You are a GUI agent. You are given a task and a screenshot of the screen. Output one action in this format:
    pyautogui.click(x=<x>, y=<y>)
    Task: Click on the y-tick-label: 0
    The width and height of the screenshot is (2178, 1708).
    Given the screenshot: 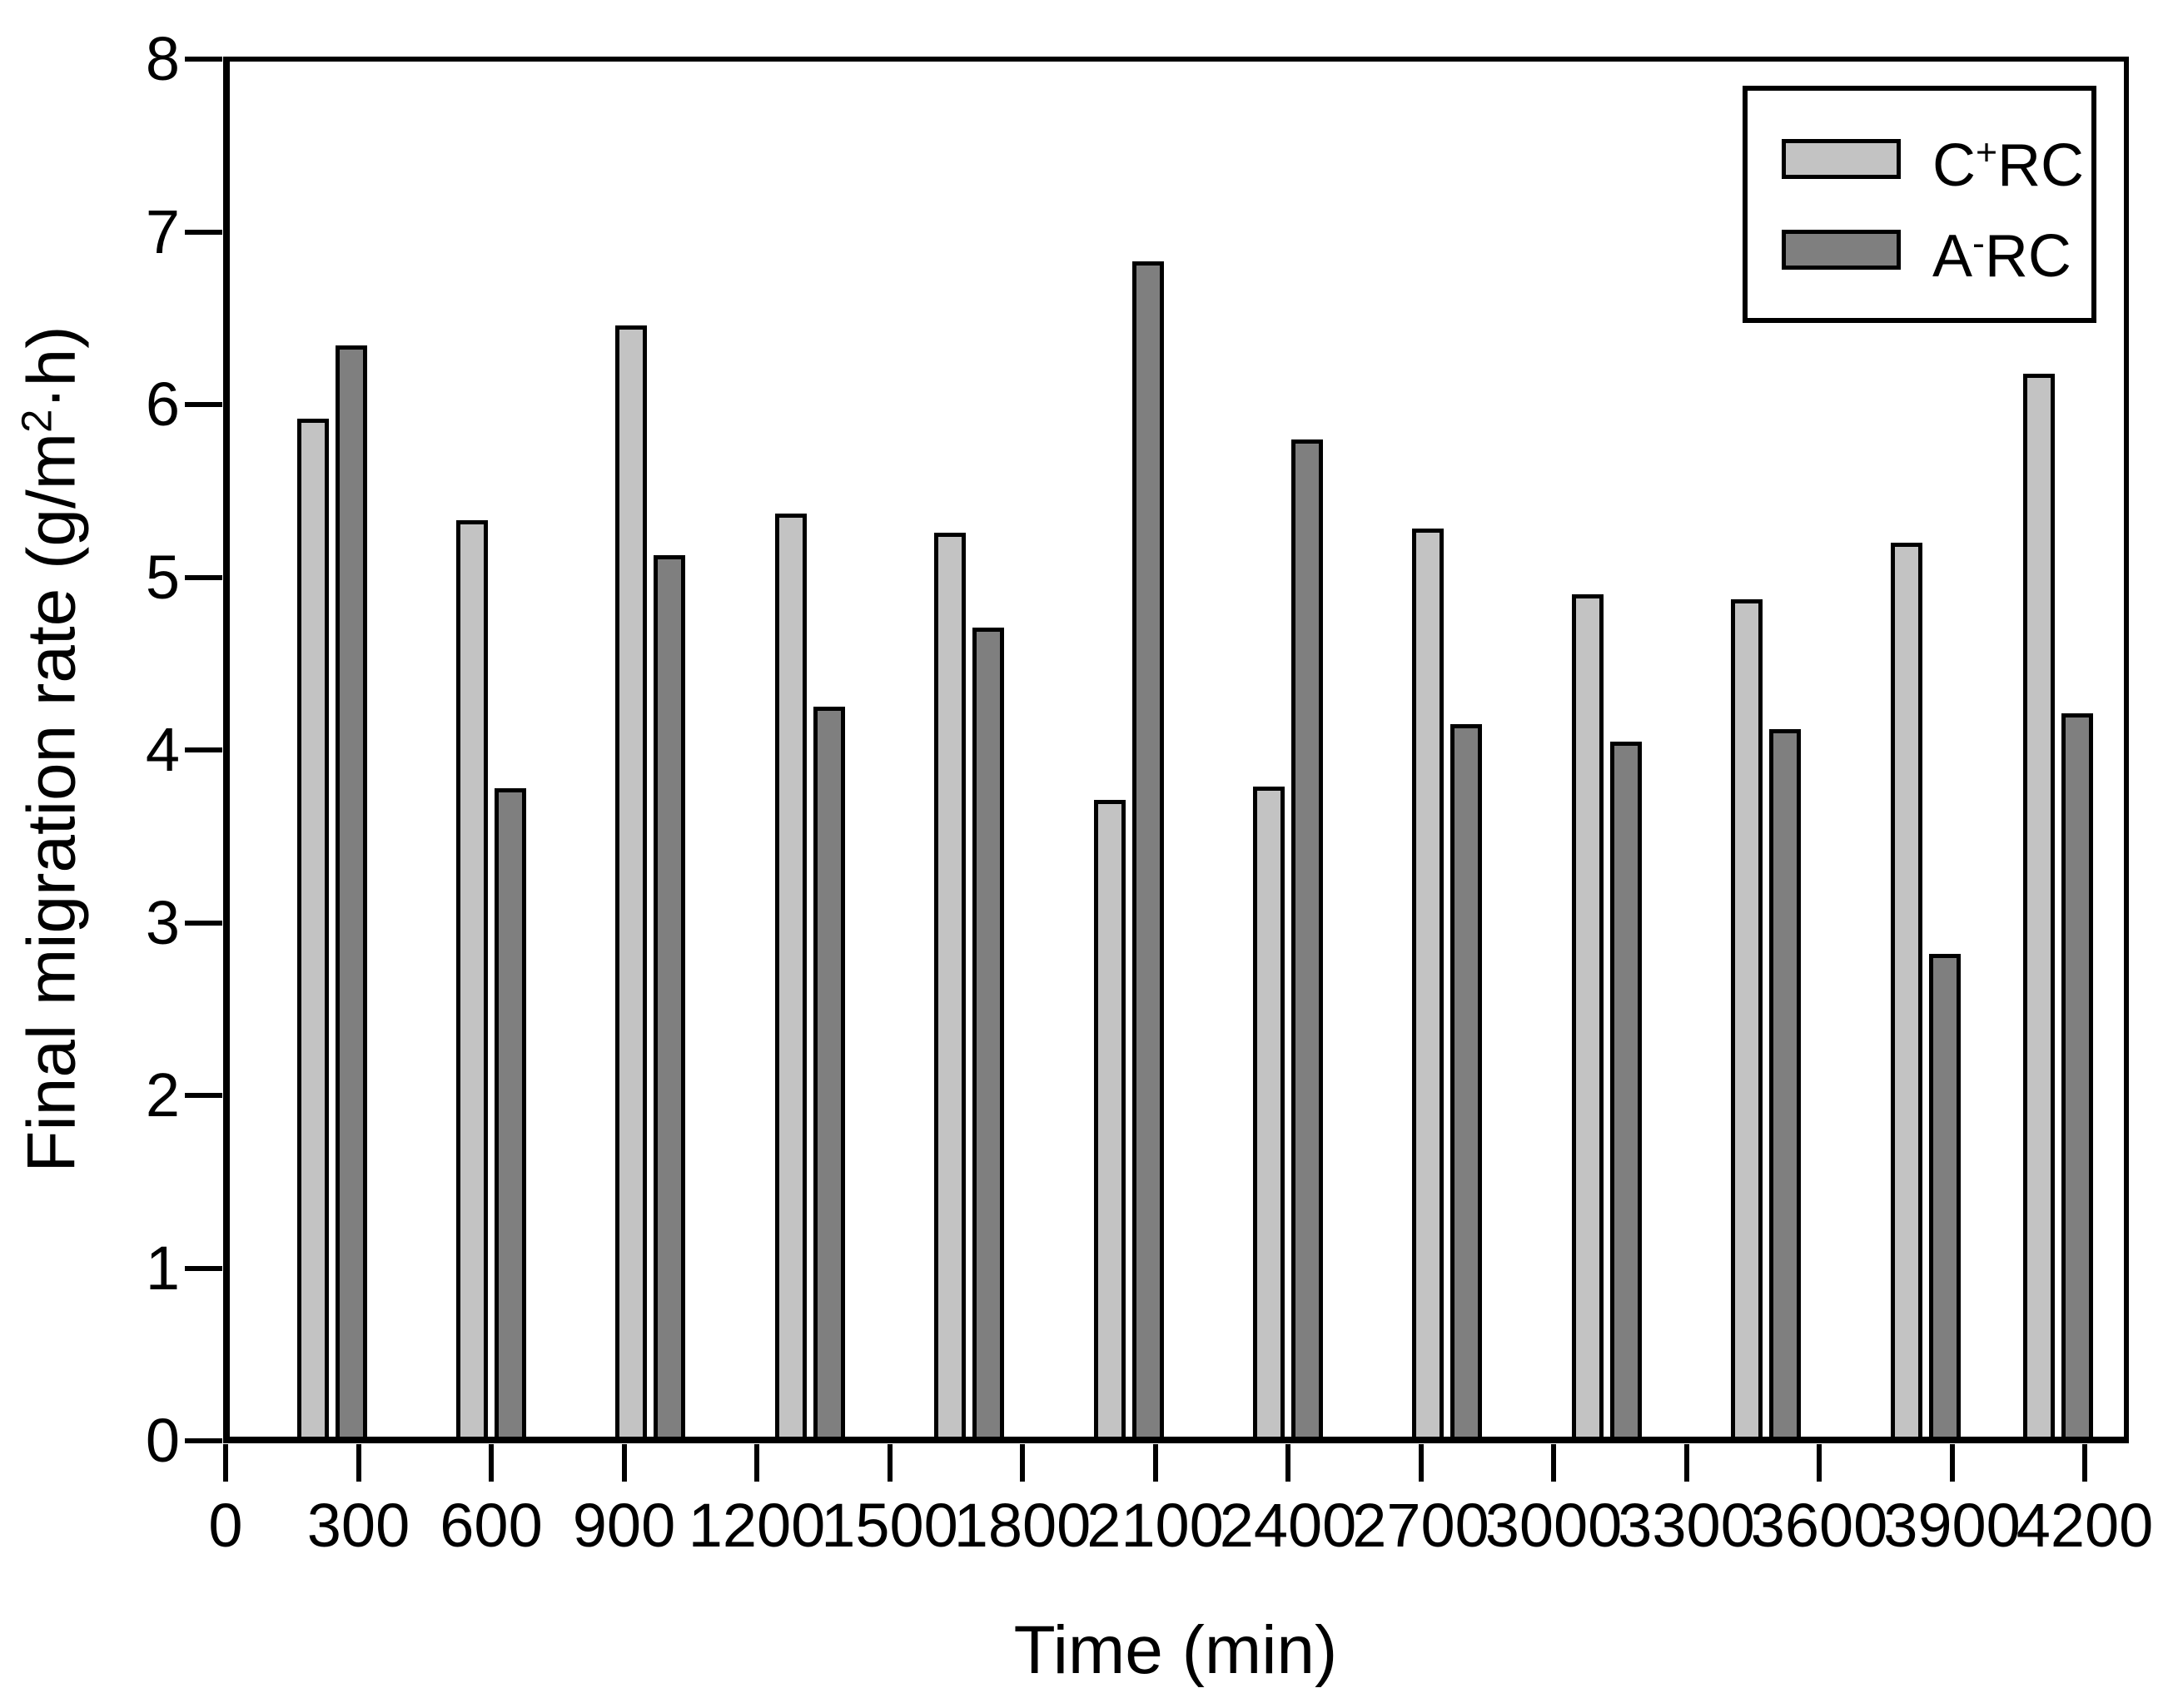 What is the action you would take?
    pyautogui.click(x=162, y=1440)
    